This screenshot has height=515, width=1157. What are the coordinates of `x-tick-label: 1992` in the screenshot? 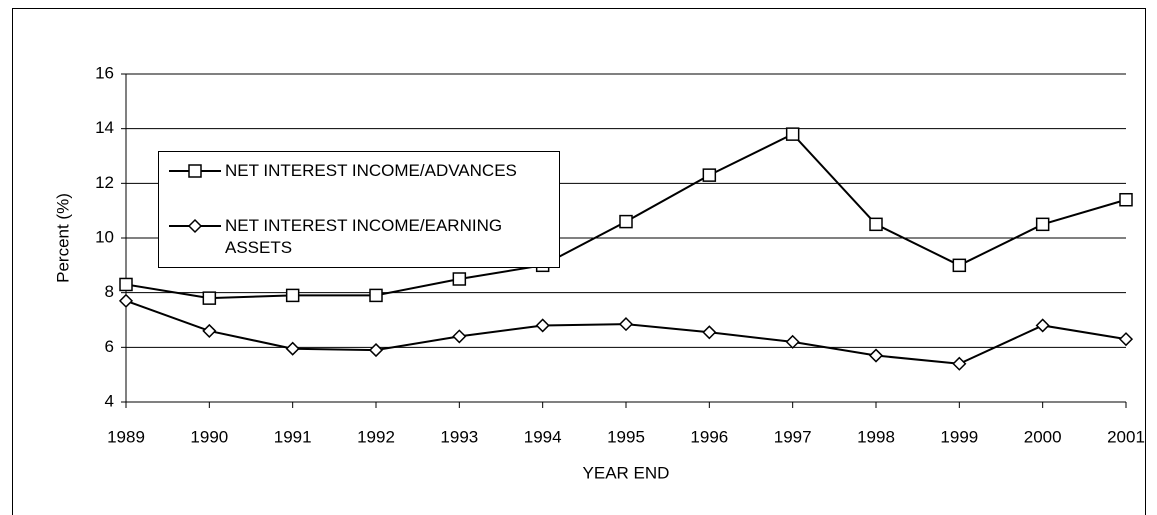 It's located at (376, 436).